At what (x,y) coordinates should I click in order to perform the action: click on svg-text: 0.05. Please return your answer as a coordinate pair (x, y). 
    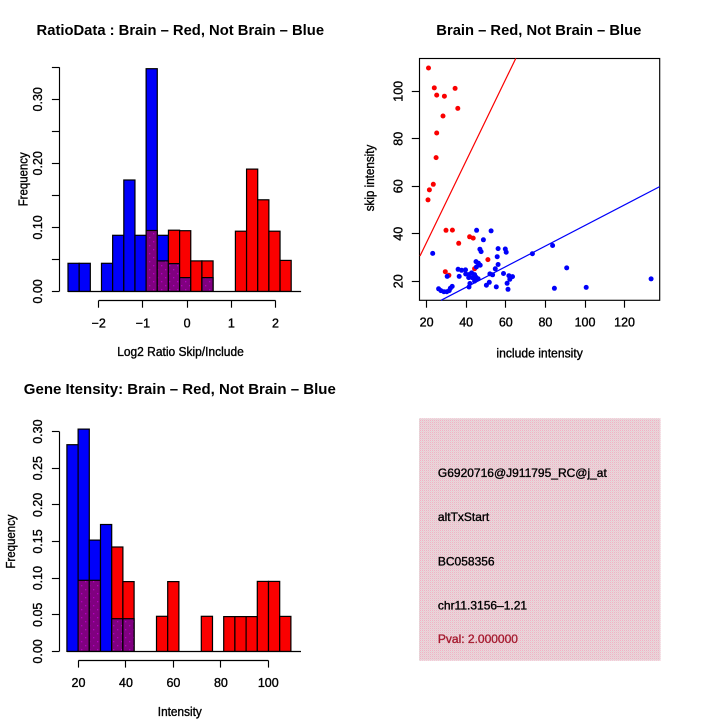
    Looking at the image, I should click on (38, 615).